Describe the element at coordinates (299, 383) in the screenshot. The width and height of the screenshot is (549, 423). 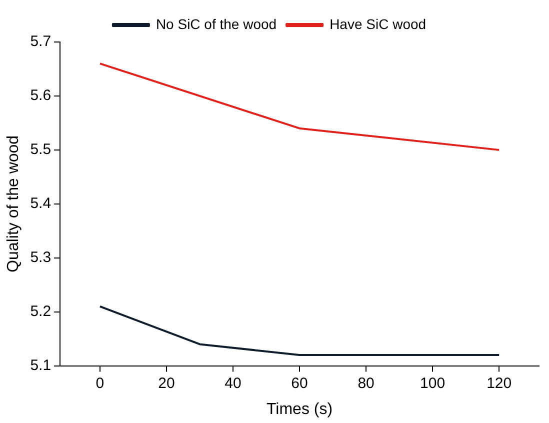
I see `x-tick-label: 60` at that location.